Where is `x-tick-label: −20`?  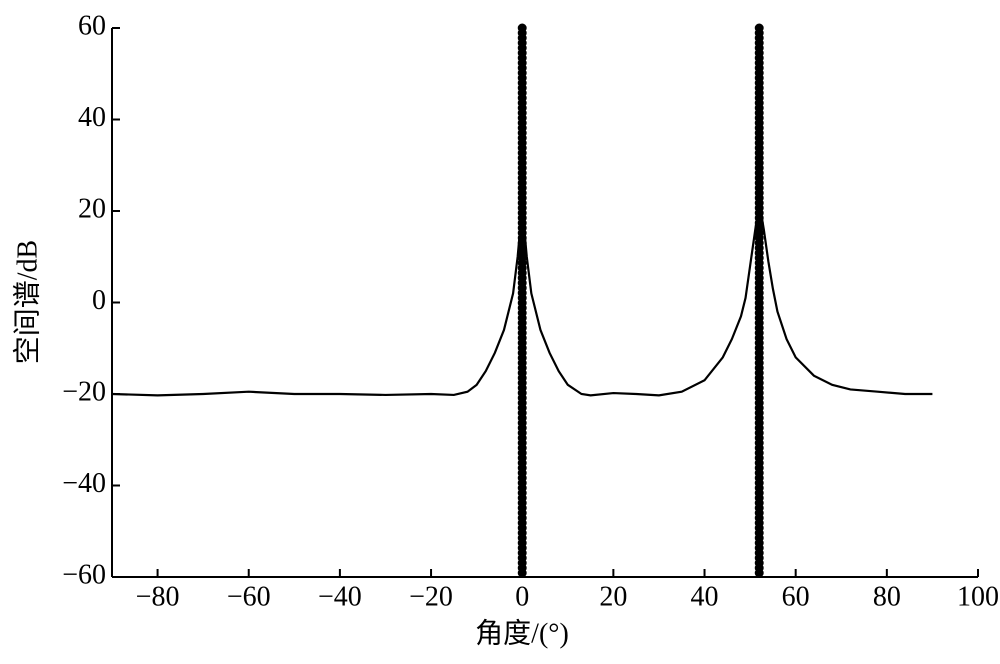
x-tick-label: −20 is located at coordinates (431, 596).